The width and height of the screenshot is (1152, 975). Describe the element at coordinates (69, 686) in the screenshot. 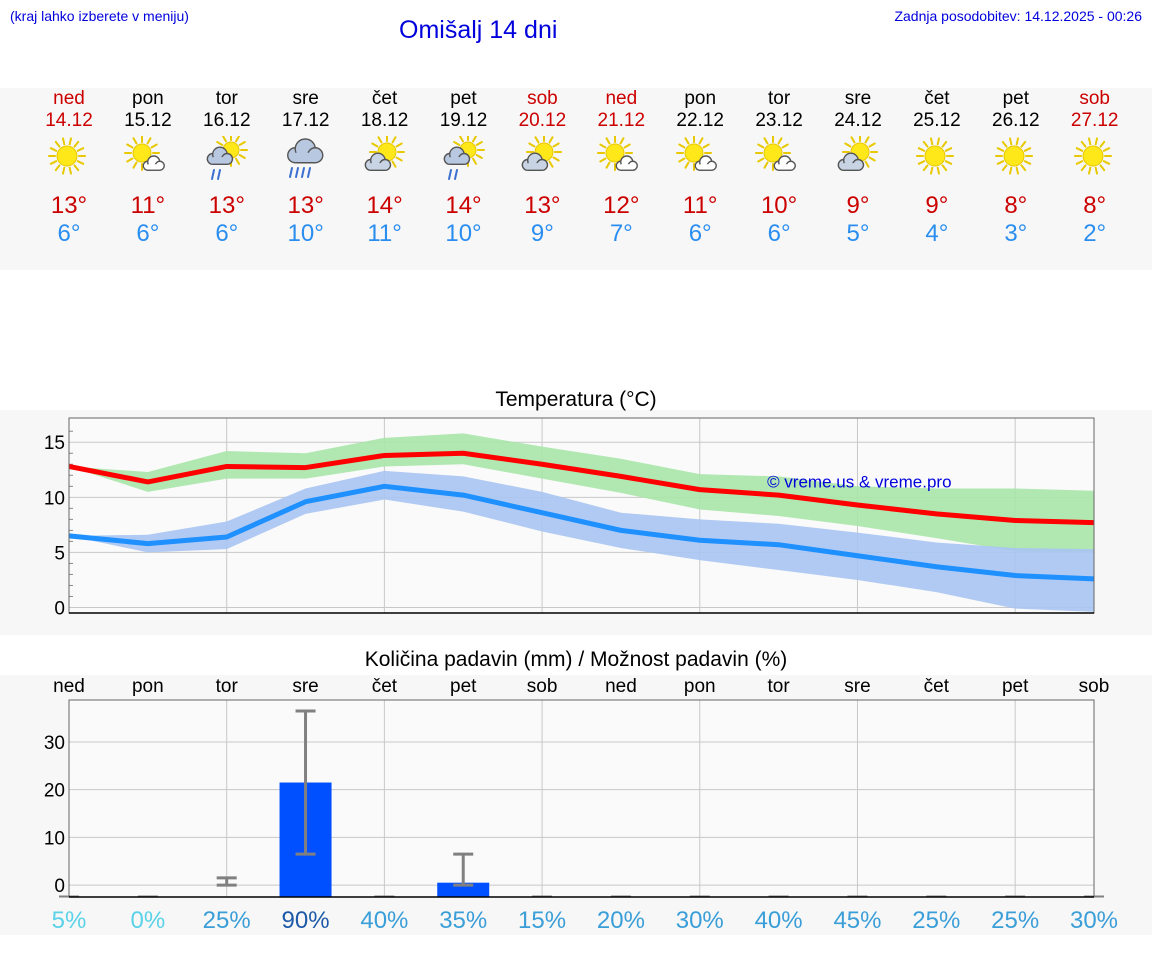

I see `category-label: ned` at that location.